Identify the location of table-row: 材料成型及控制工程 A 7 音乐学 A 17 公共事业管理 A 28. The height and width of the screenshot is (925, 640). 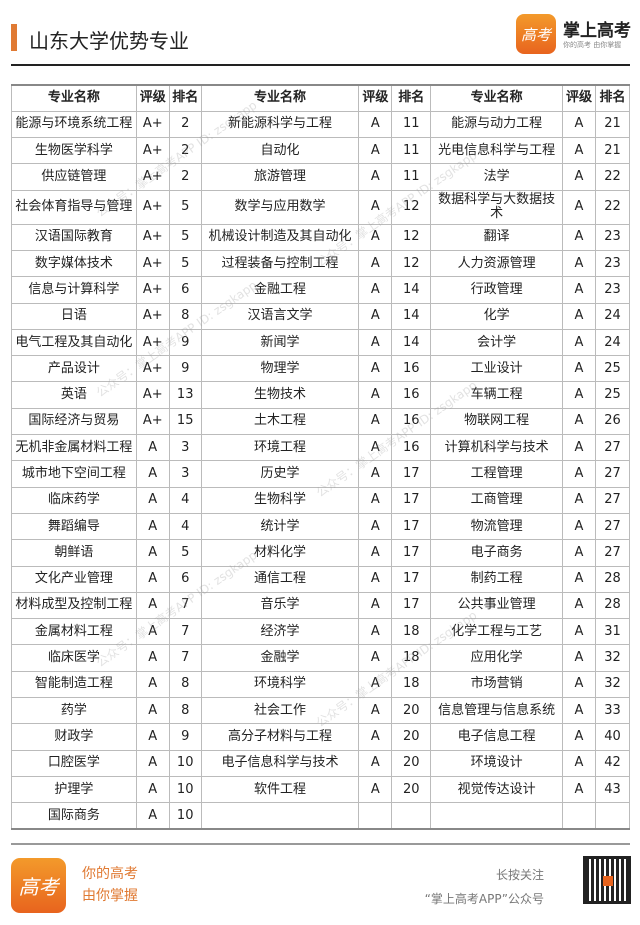
(321, 605).